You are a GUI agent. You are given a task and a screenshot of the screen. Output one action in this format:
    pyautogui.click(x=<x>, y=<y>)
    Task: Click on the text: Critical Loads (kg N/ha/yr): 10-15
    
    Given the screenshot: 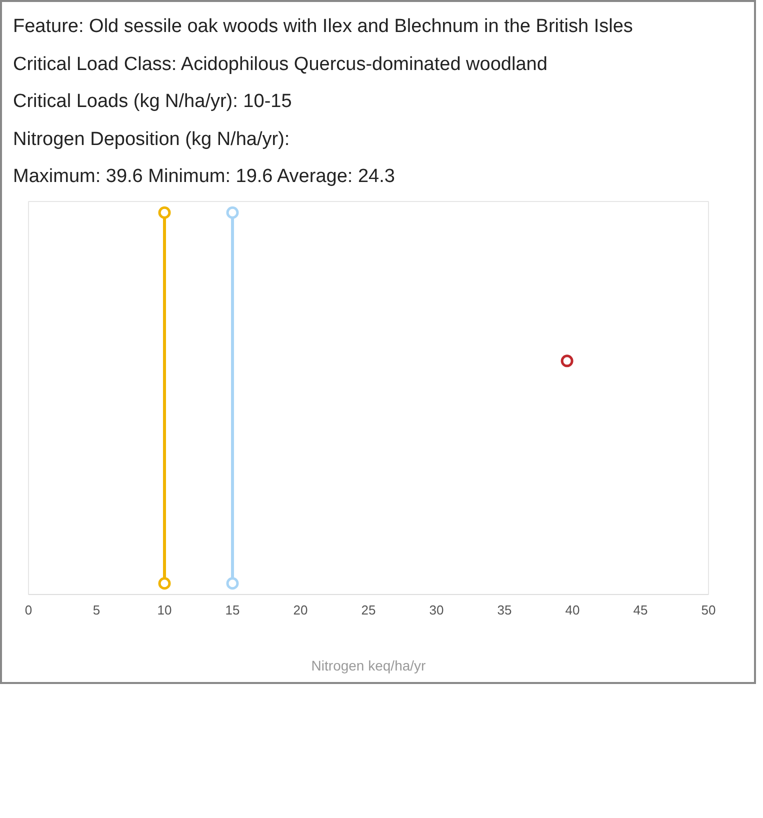 What is the action you would take?
    pyautogui.click(x=152, y=102)
    